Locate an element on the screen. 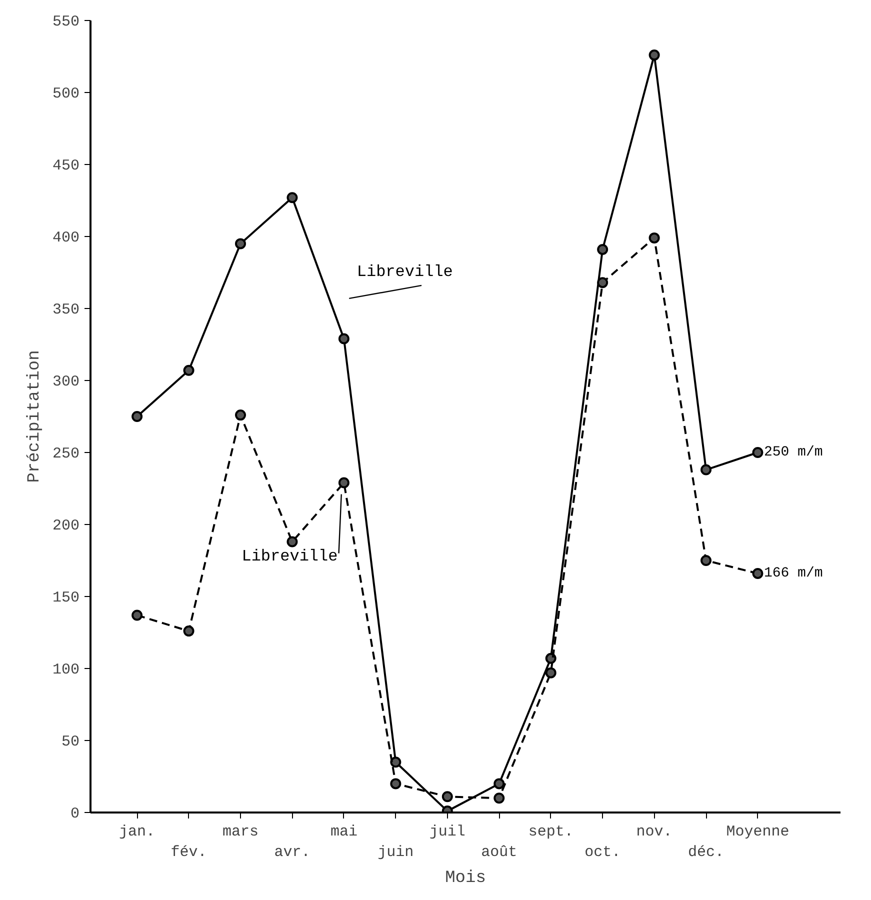  x-tick-label: jan. is located at coordinates (137, 832).